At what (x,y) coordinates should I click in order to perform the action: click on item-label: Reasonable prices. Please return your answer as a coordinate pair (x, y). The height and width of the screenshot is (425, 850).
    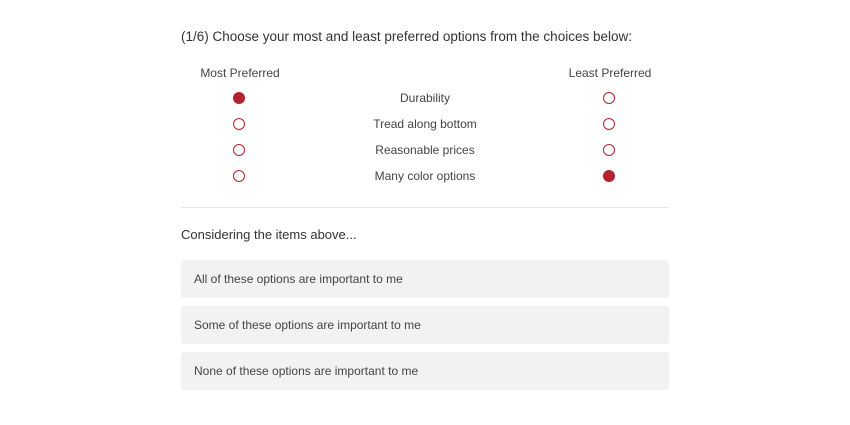
    Looking at the image, I should click on (425, 150).